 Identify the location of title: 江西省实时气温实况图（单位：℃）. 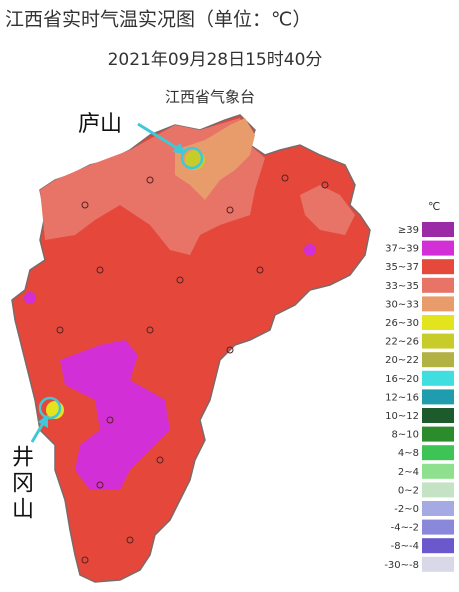
(158, 20).